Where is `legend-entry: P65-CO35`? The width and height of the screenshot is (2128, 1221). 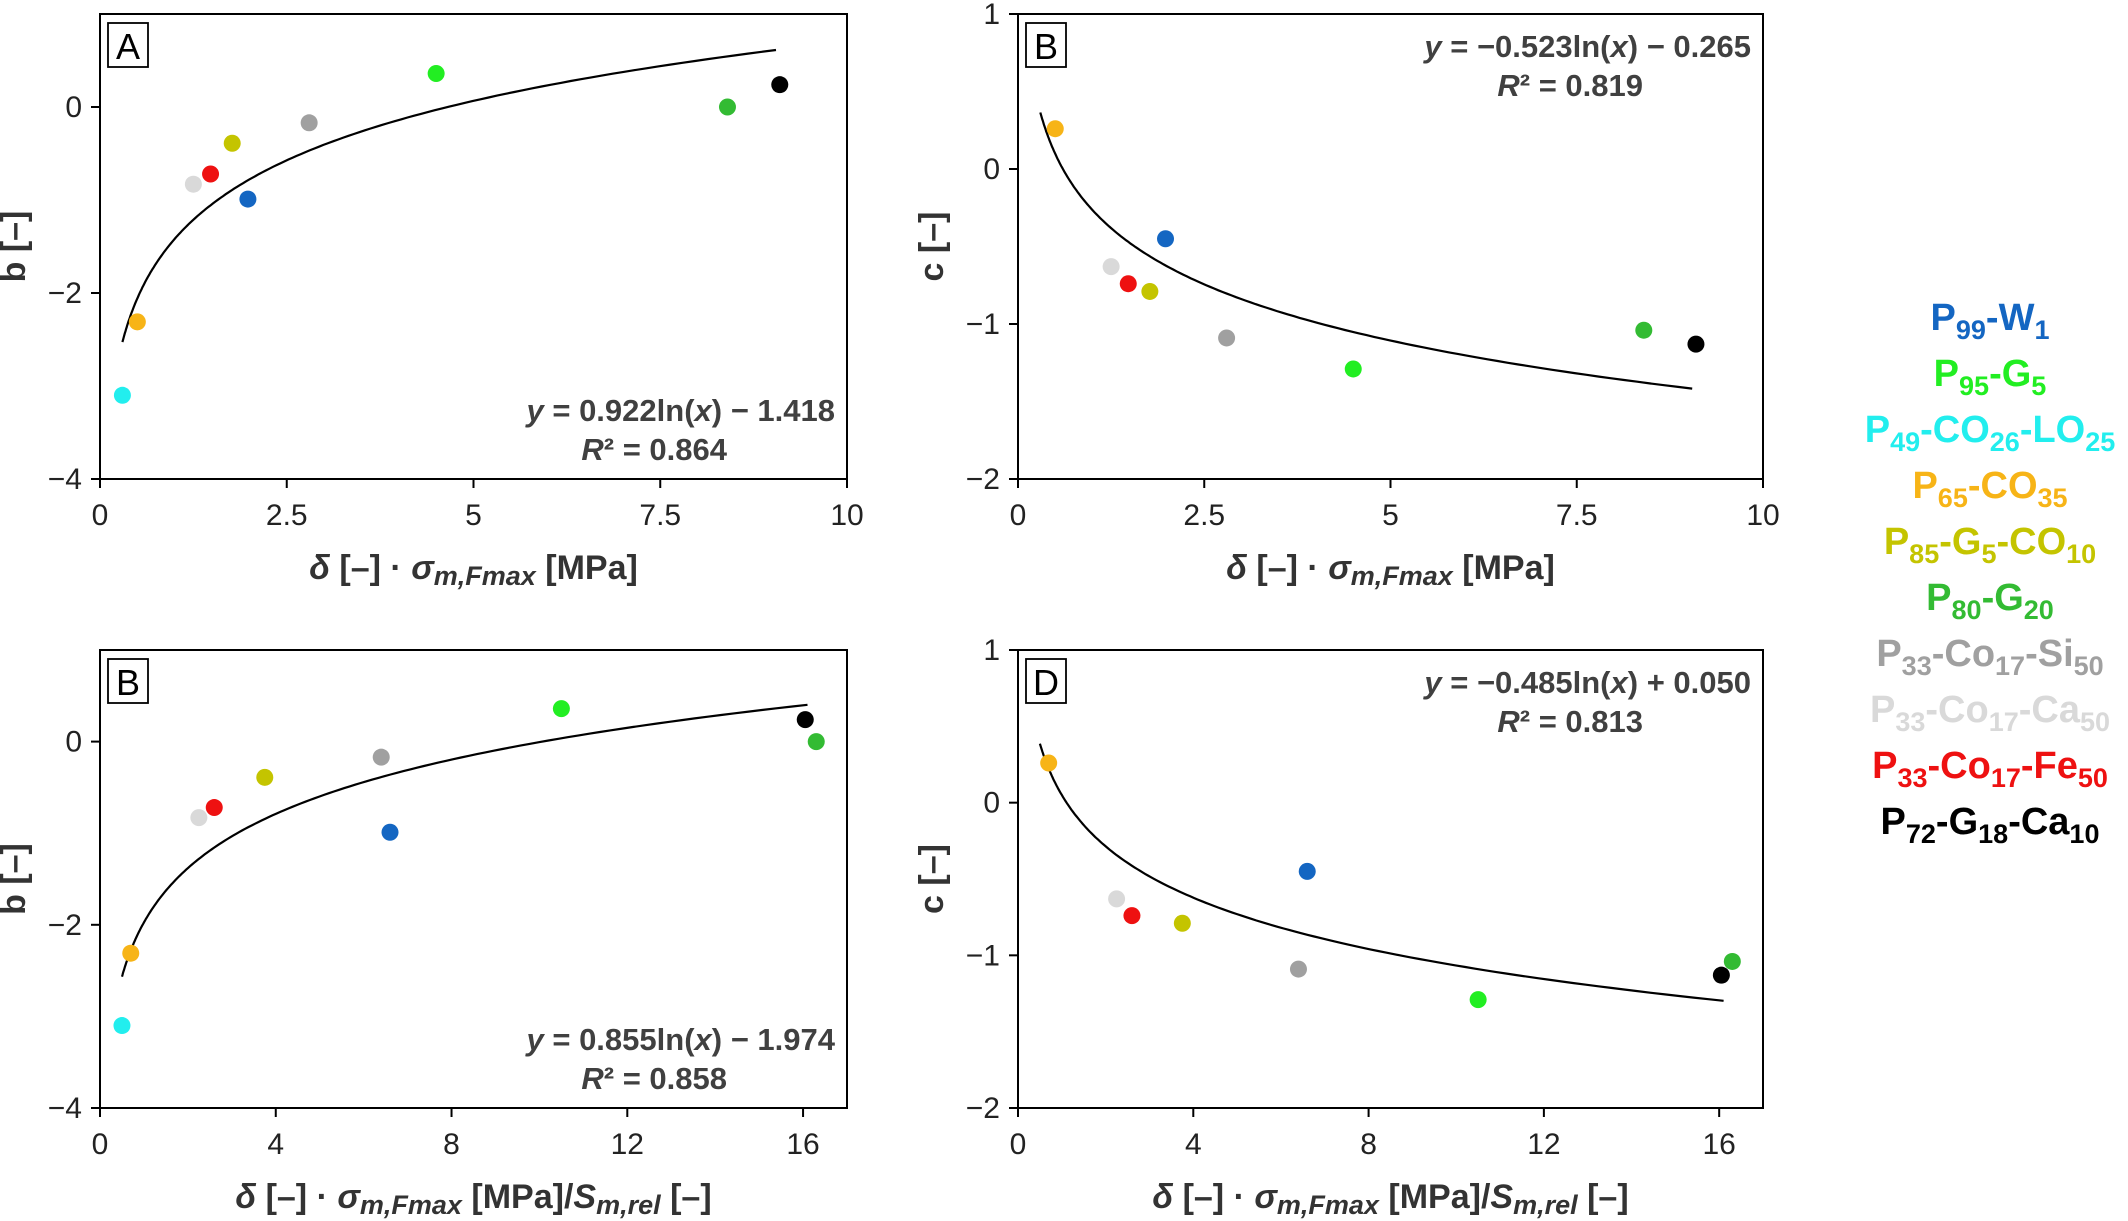
legend-entry: P65-CO35 is located at coordinates (1989, 489).